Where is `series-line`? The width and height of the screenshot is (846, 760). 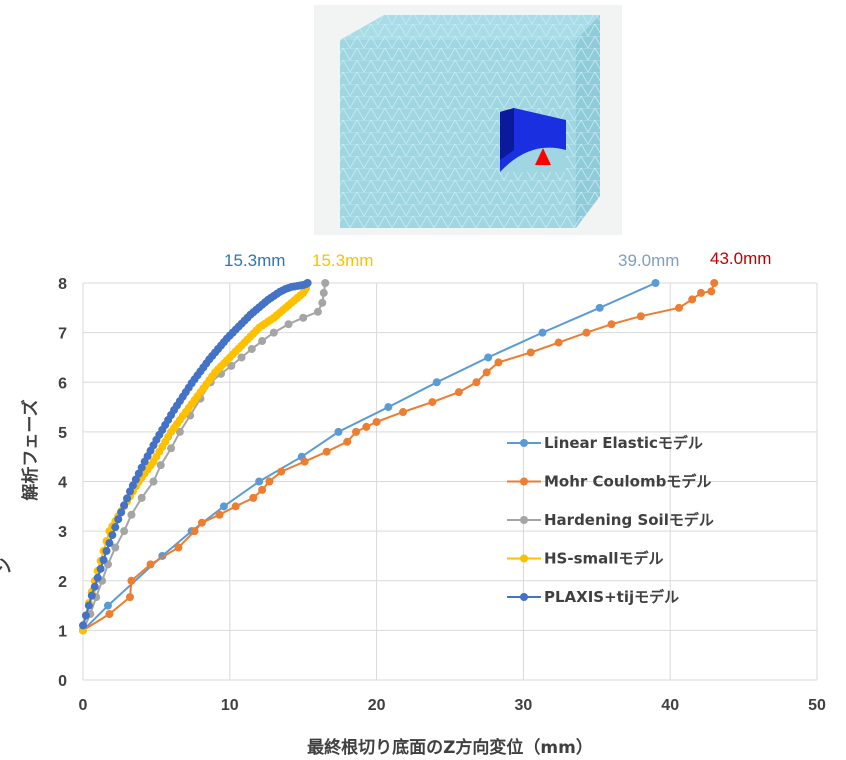 series-line is located at coordinates (204, 456).